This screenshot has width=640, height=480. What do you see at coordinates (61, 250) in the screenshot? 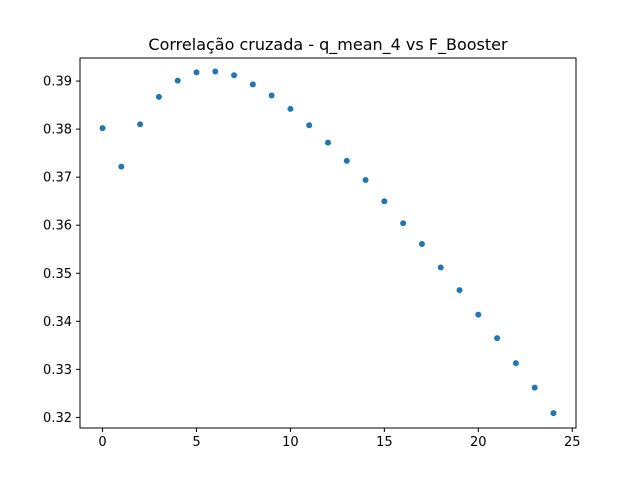
I see `y-axis: 0.32 0.33 0.34 0.35 0.36 0.37 0.38 0.39` at bounding box center [61, 250].